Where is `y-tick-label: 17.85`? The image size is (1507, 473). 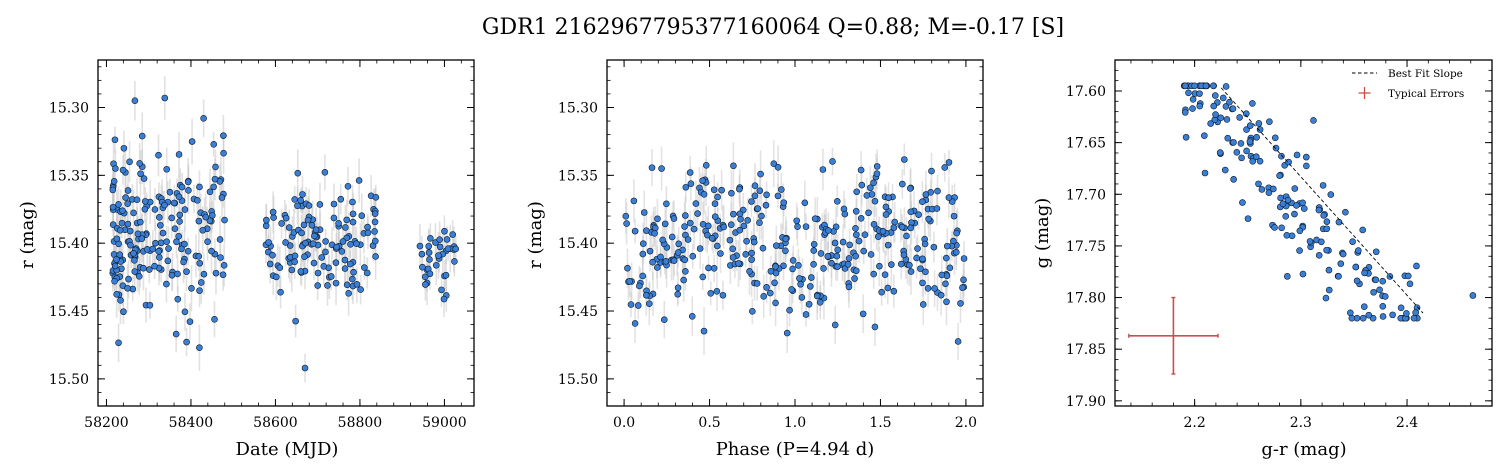
y-tick-label: 17.85 is located at coordinates (1086, 350).